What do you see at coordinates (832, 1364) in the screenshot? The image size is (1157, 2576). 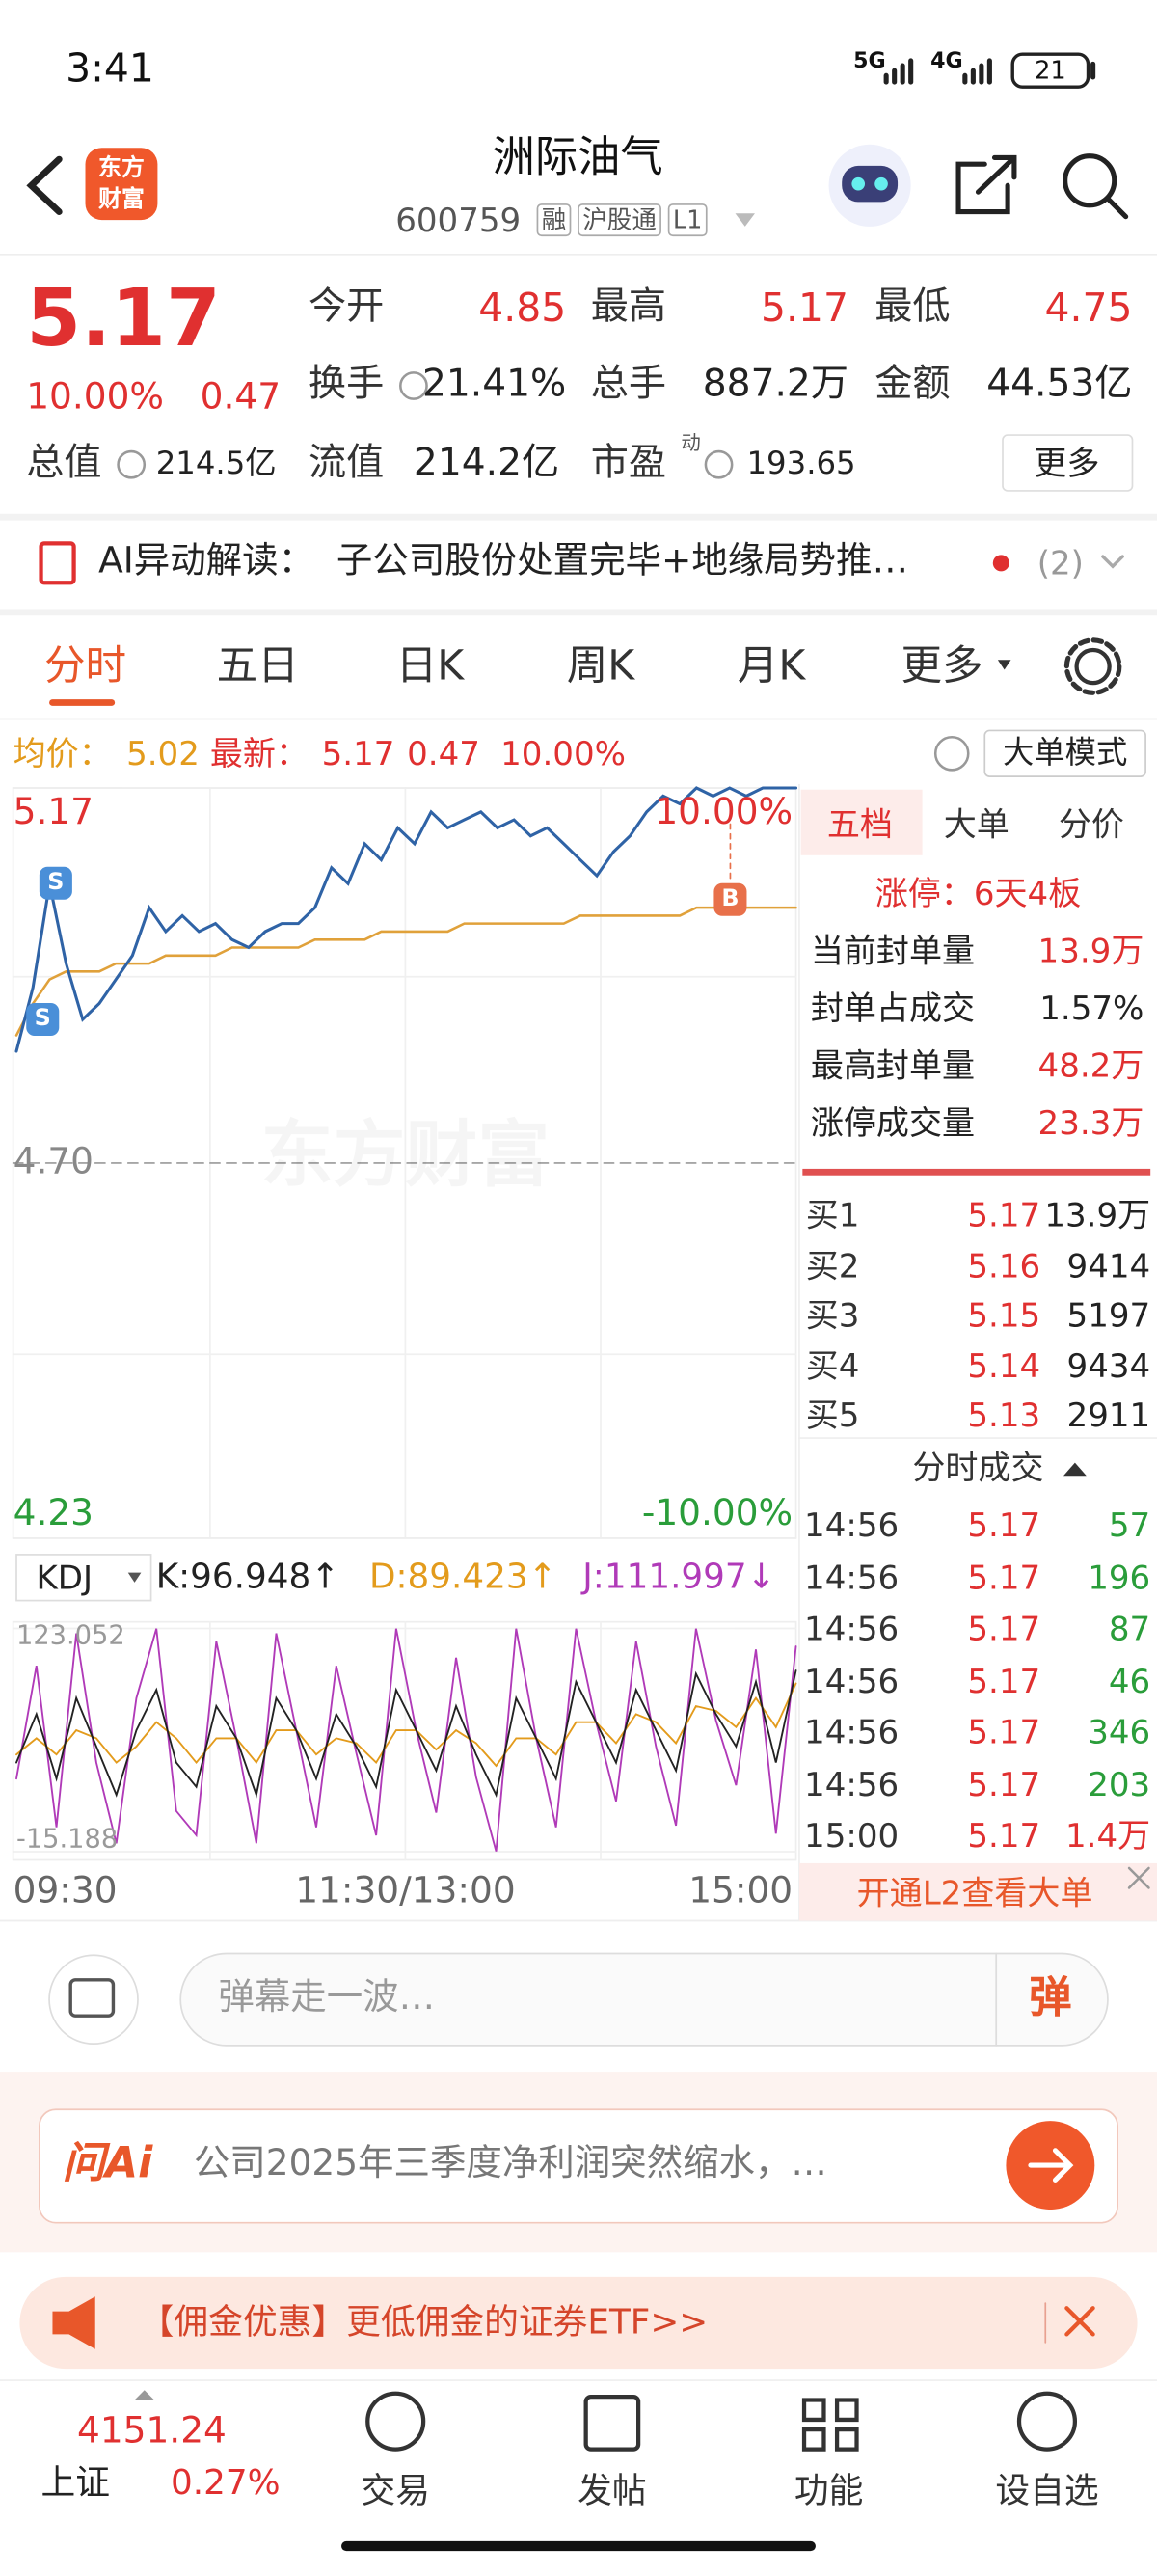 I see `bid-label: 买4` at bounding box center [832, 1364].